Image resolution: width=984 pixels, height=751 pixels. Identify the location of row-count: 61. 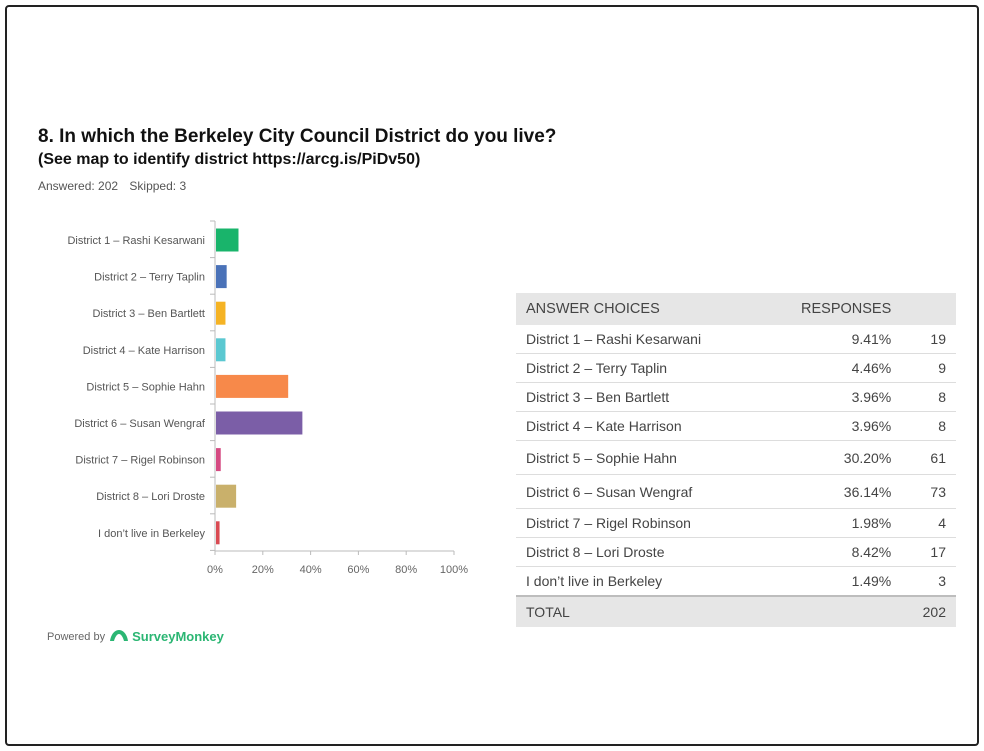
(928, 457).